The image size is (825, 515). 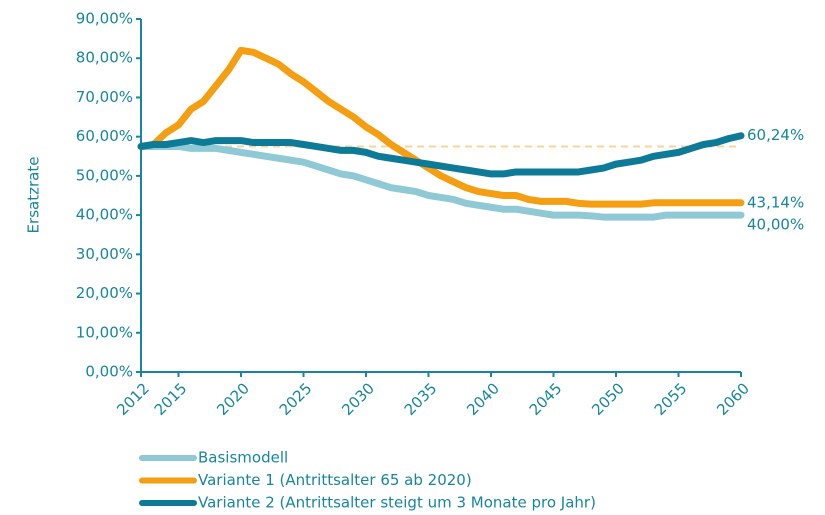 What do you see at coordinates (775, 202) in the screenshot?
I see `value-label: 43,14%` at bounding box center [775, 202].